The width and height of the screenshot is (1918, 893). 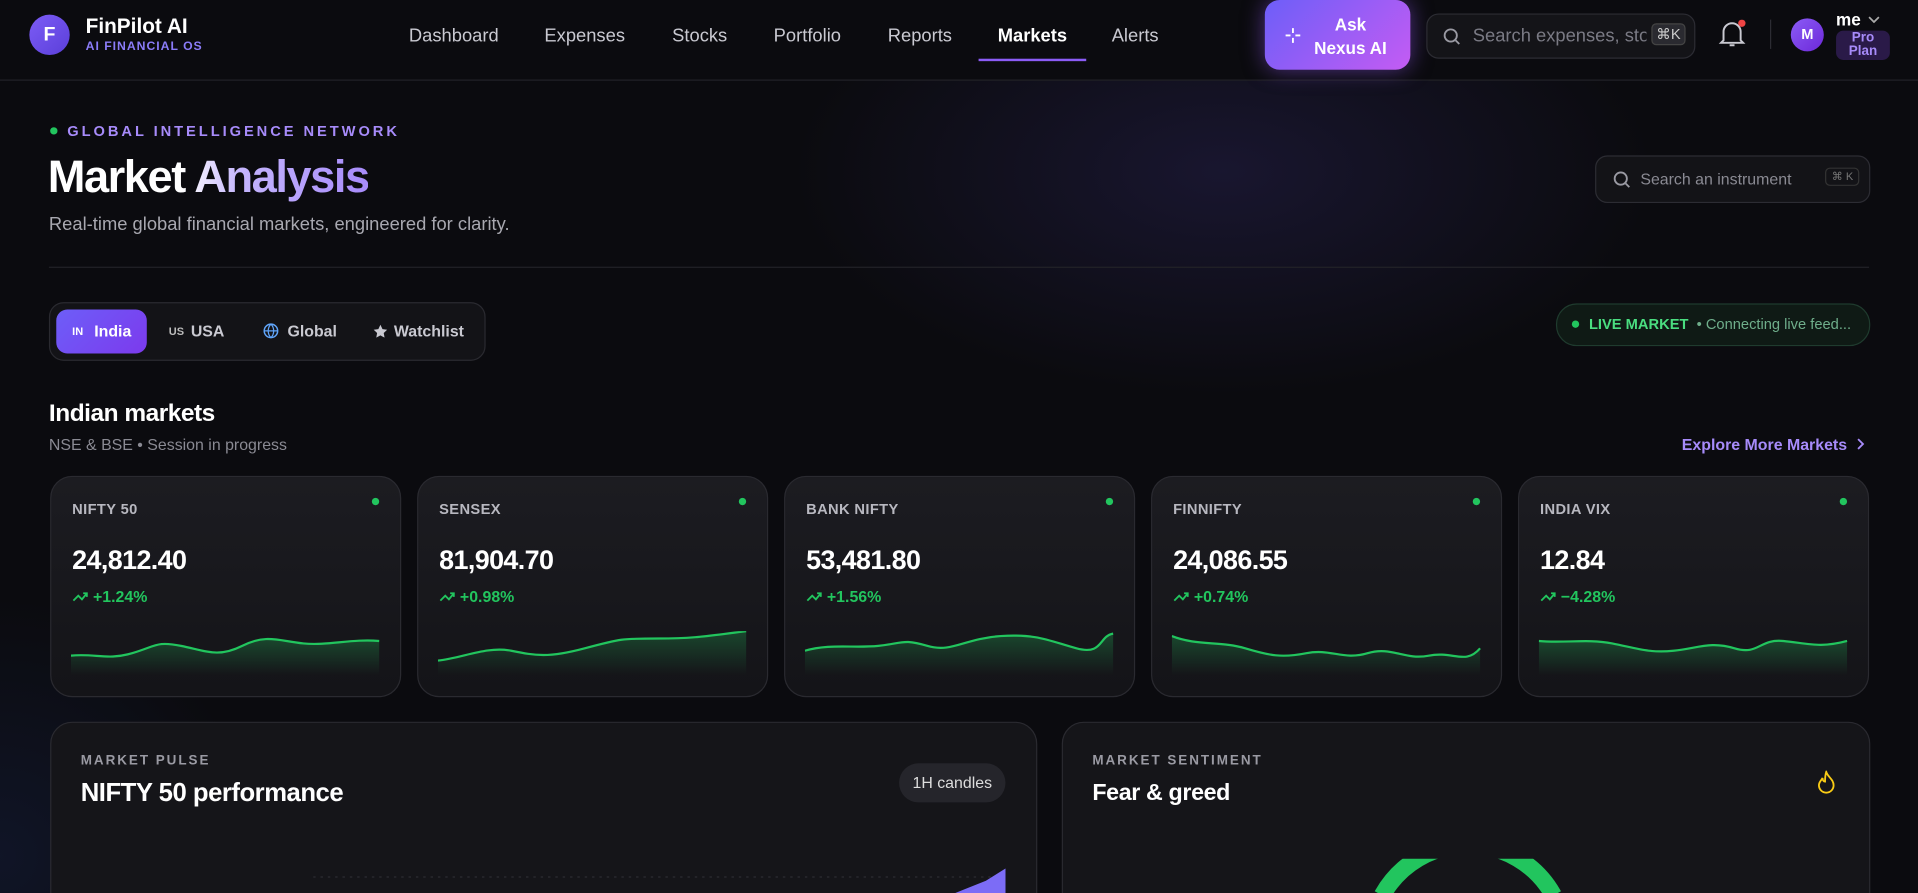 I want to click on tab-flag: US, so click(x=176, y=331).